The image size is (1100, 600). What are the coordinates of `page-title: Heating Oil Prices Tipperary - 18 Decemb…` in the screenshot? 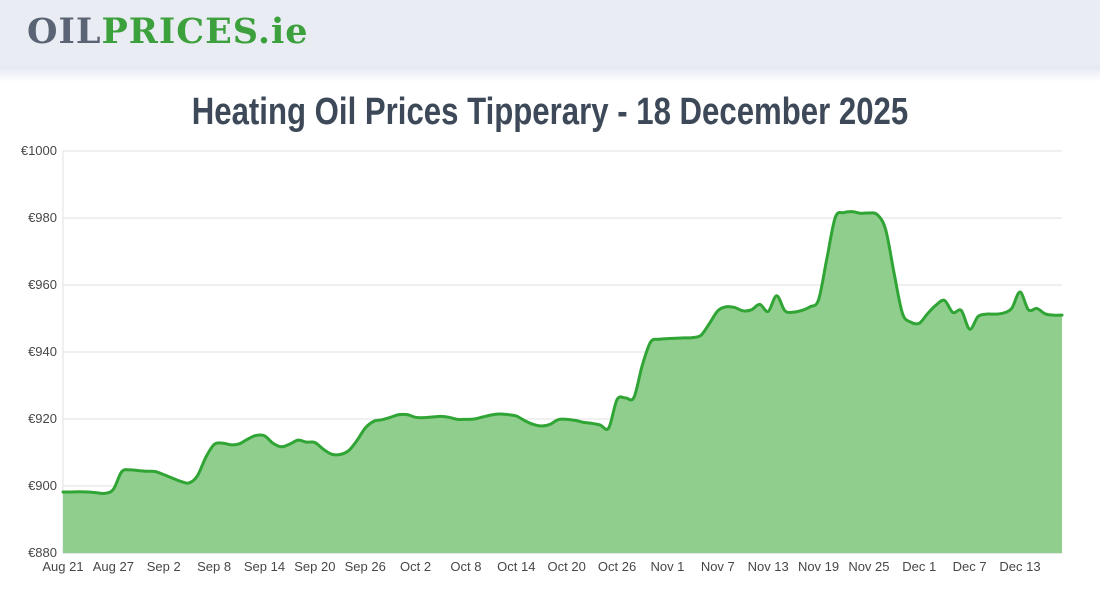 It's located at (550, 112).